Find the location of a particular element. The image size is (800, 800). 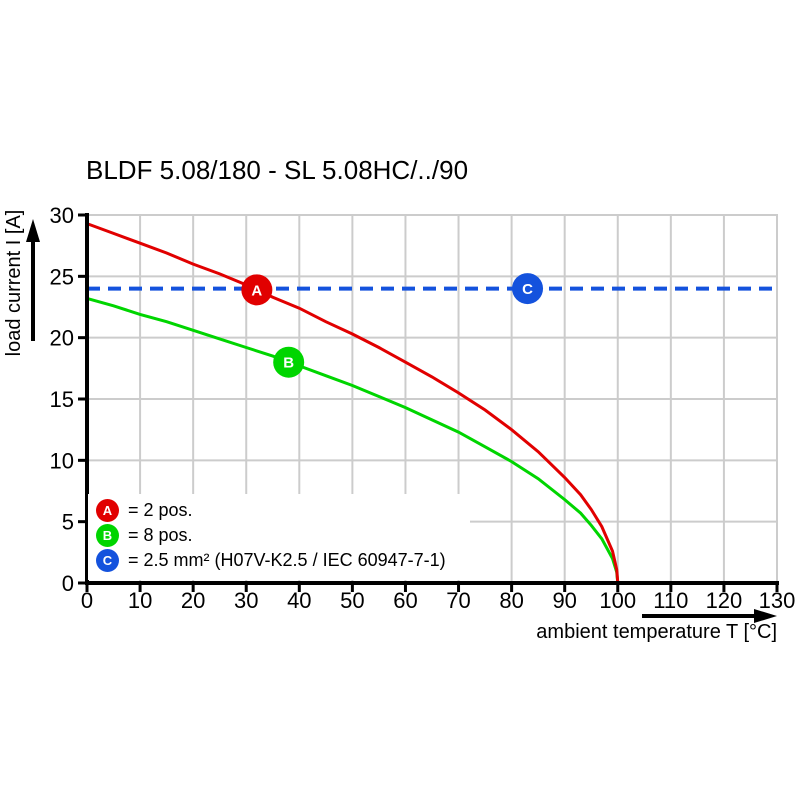

legend-marker-letter: C is located at coordinates (107, 560).